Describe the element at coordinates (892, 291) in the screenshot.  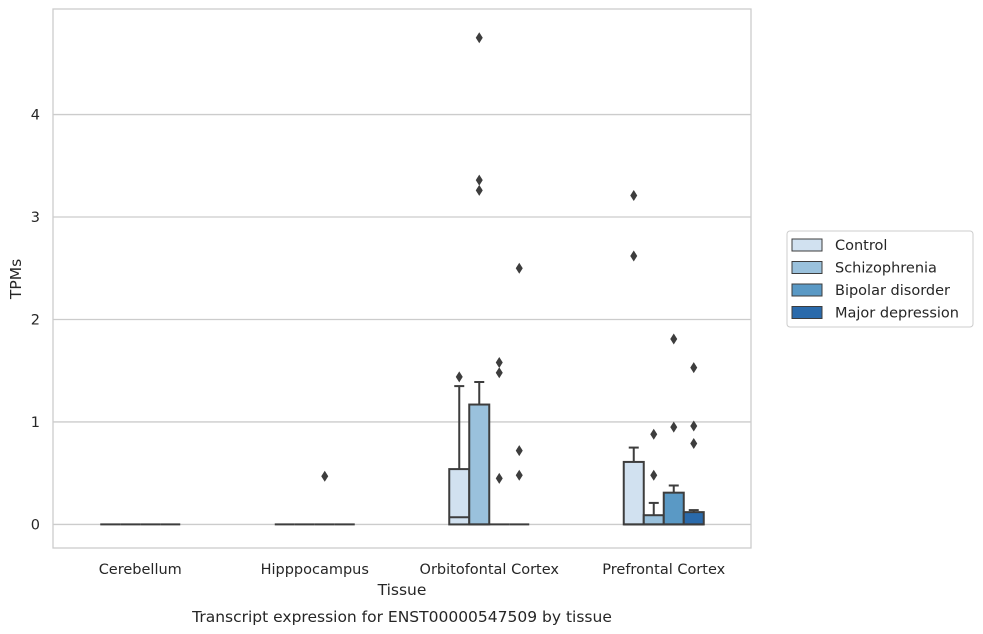
I see `legend-label: Bipolar disorder` at that location.